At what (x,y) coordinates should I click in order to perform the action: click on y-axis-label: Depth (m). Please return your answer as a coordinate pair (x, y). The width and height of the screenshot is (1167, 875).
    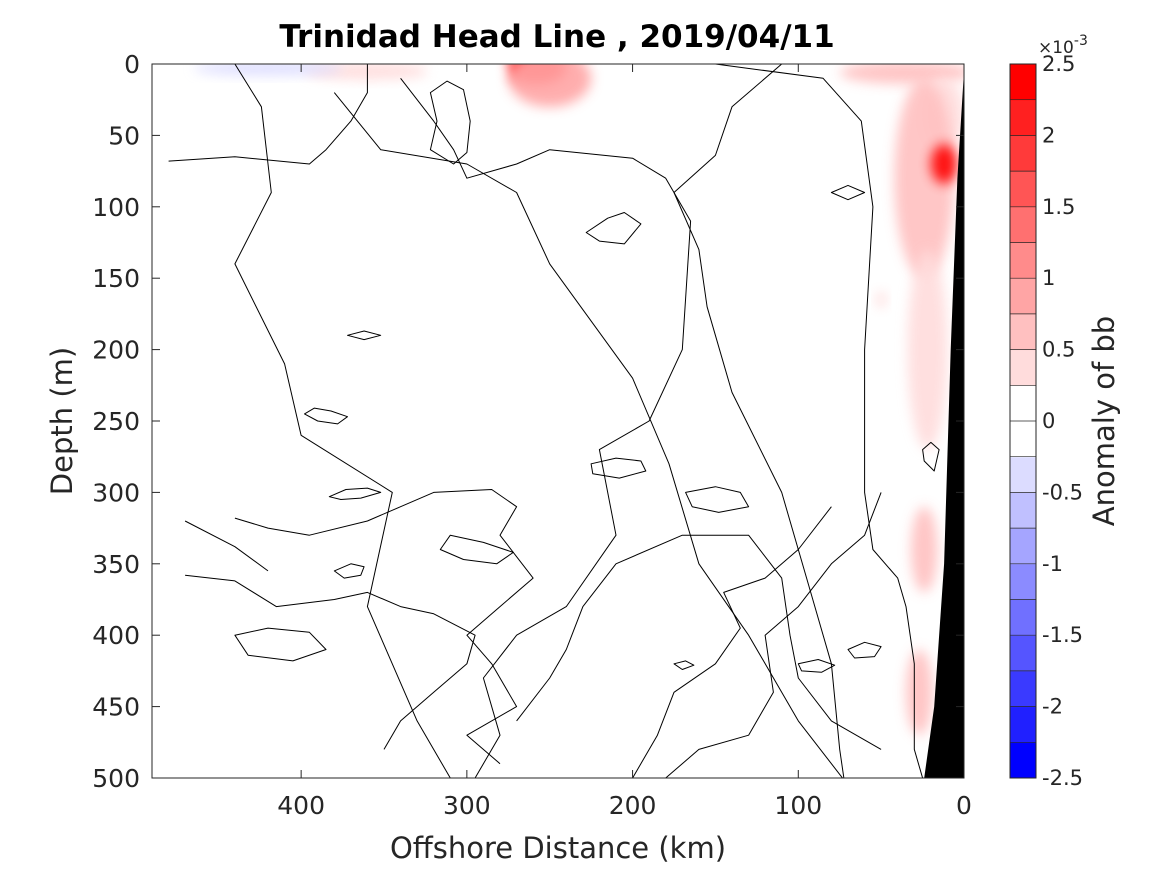
    Looking at the image, I should click on (62, 421).